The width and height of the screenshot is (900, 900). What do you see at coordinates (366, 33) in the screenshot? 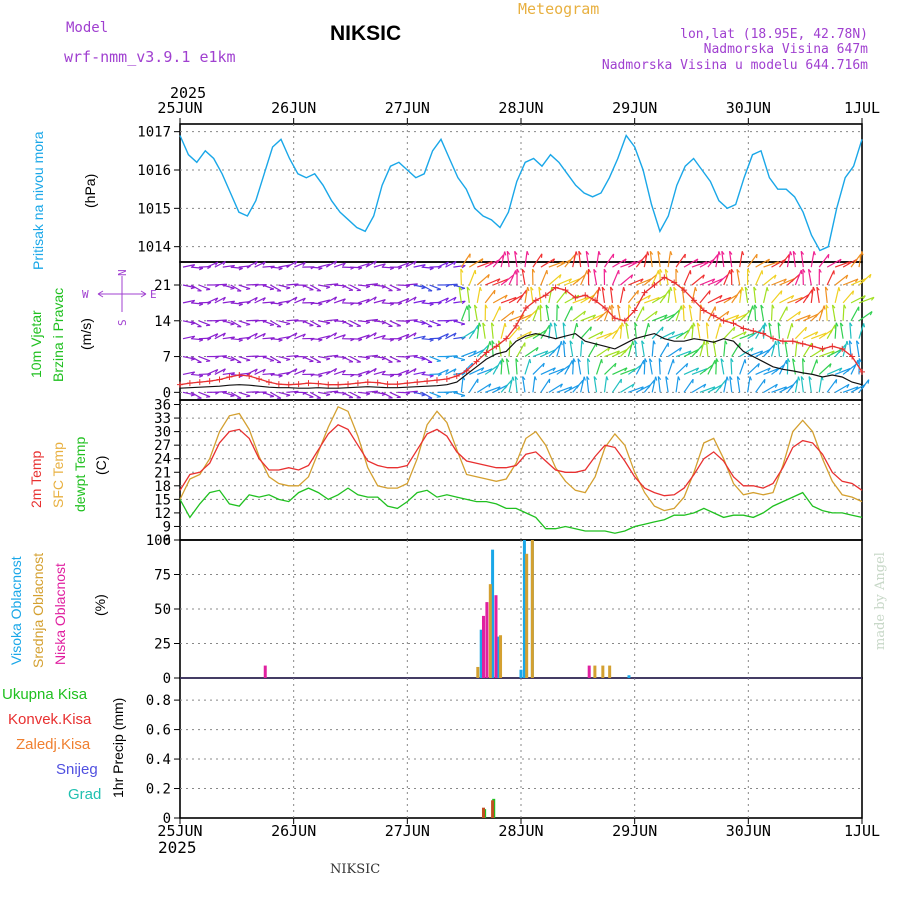
I see `station-title: NIKSIC` at bounding box center [366, 33].